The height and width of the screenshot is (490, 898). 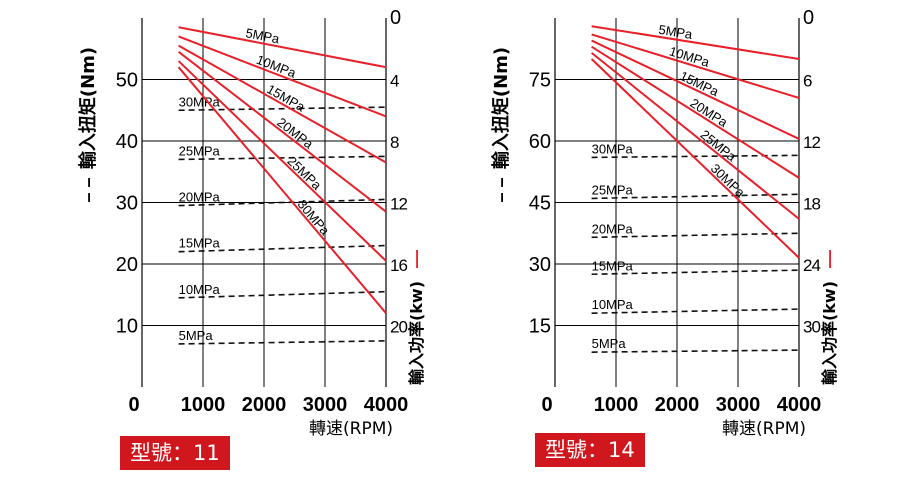 I want to click on y-tick-label-right: 8, so click(x=394, y=142).